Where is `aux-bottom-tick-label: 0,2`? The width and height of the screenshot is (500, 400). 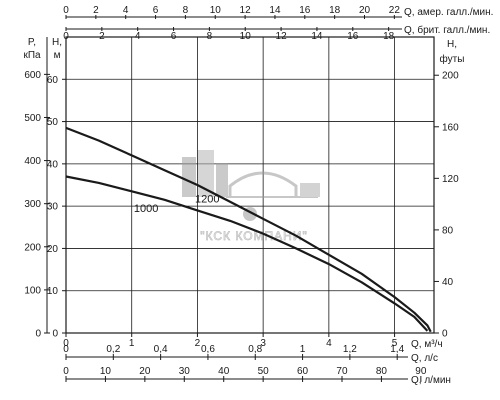 aux-bottom-tick-label: 0,2 is located at coordinates (113, 349).